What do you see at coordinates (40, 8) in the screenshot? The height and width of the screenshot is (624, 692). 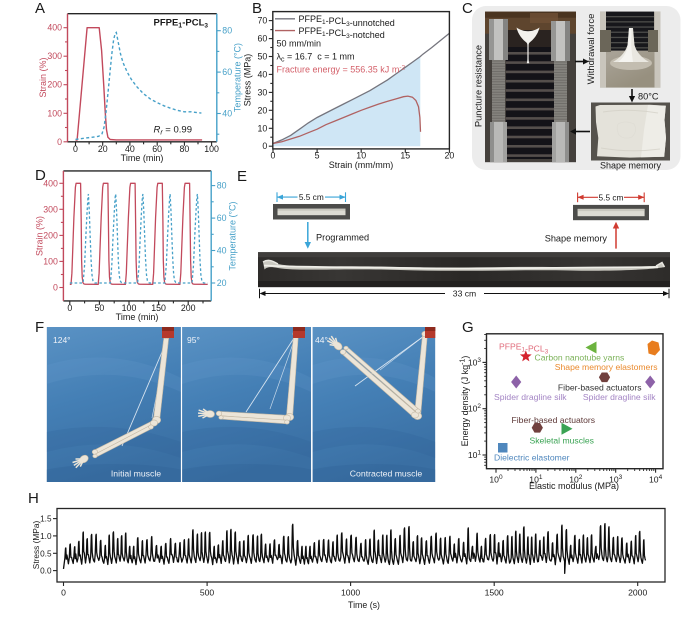 I see `svg-text: A` at bounding box center [40, 8].